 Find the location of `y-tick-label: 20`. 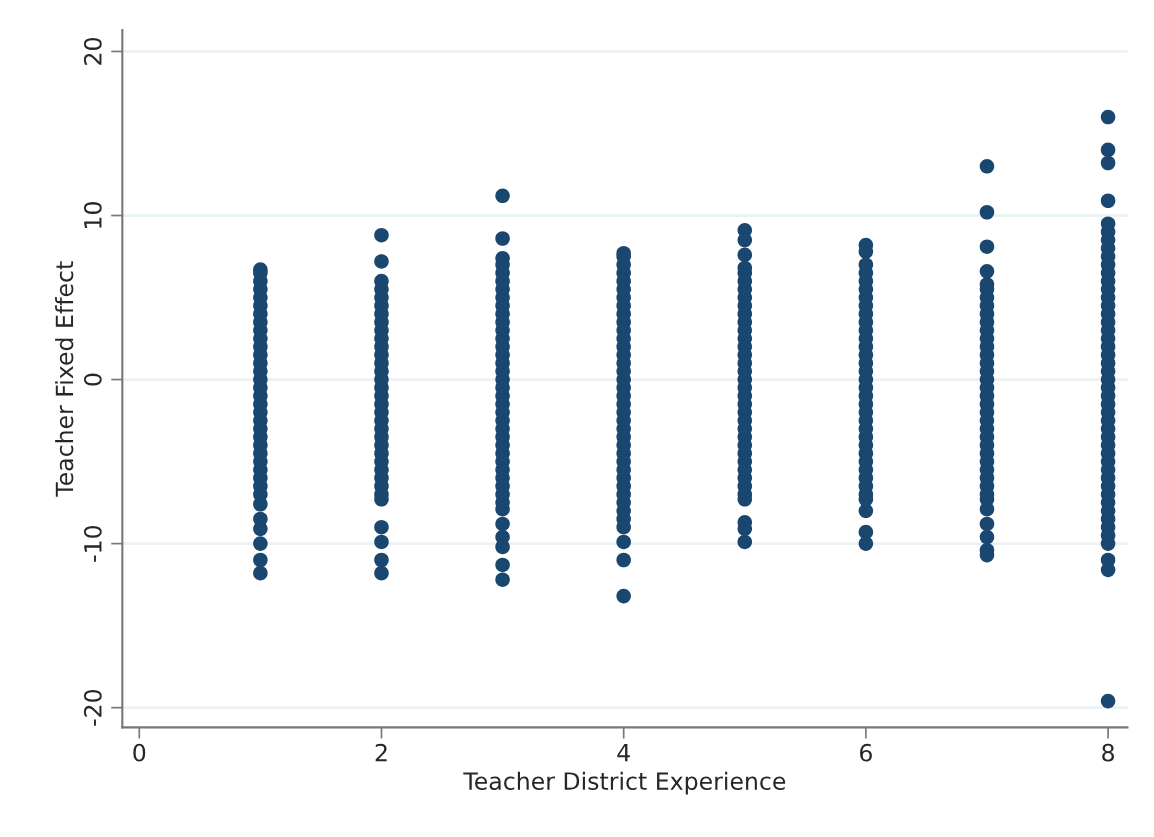

y-tick-label: 20 is located at coordinates (92, 51).